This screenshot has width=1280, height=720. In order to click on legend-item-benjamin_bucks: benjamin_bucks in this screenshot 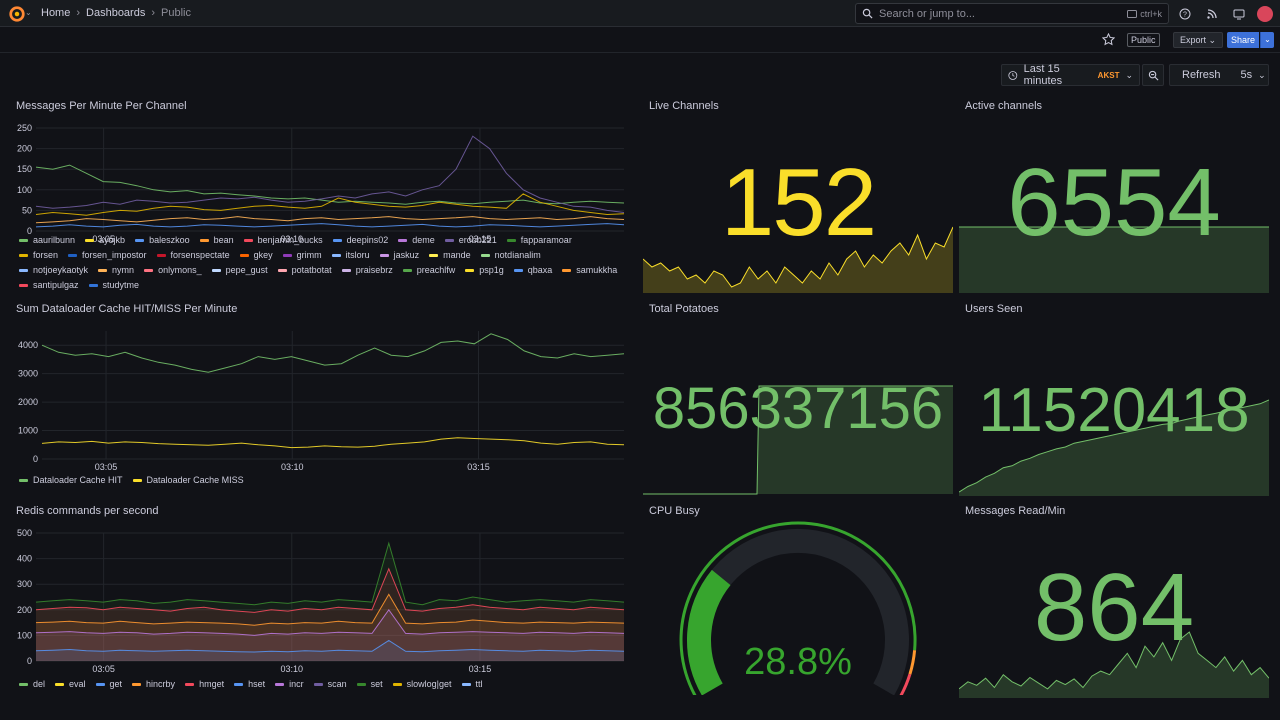, I will do `click(283, 240)`.